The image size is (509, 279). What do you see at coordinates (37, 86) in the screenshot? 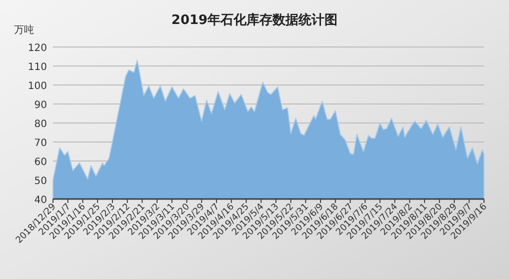
I see `y-tick-label: 100` at bounding box center [37, 86].